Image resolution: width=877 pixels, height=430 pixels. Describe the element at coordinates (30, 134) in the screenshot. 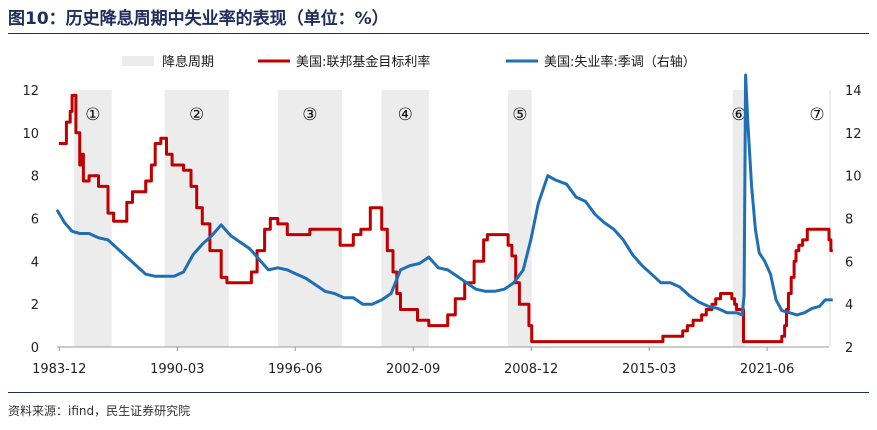

I see `y-left-tick-label: 10` at that location.